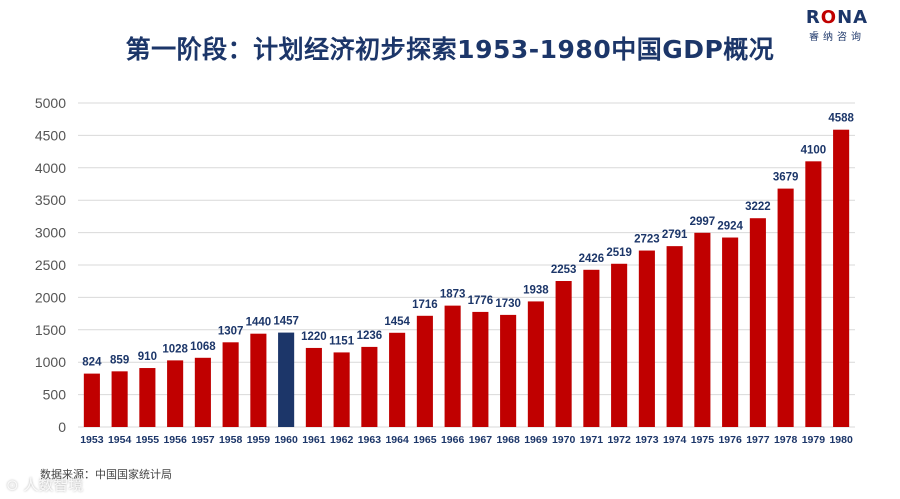 The height and width of the screenshot is (499, 900). Describe the element at coordinates (370, 440) in the screenshot. I see `x-tick-label-1963: 1963` at that location.